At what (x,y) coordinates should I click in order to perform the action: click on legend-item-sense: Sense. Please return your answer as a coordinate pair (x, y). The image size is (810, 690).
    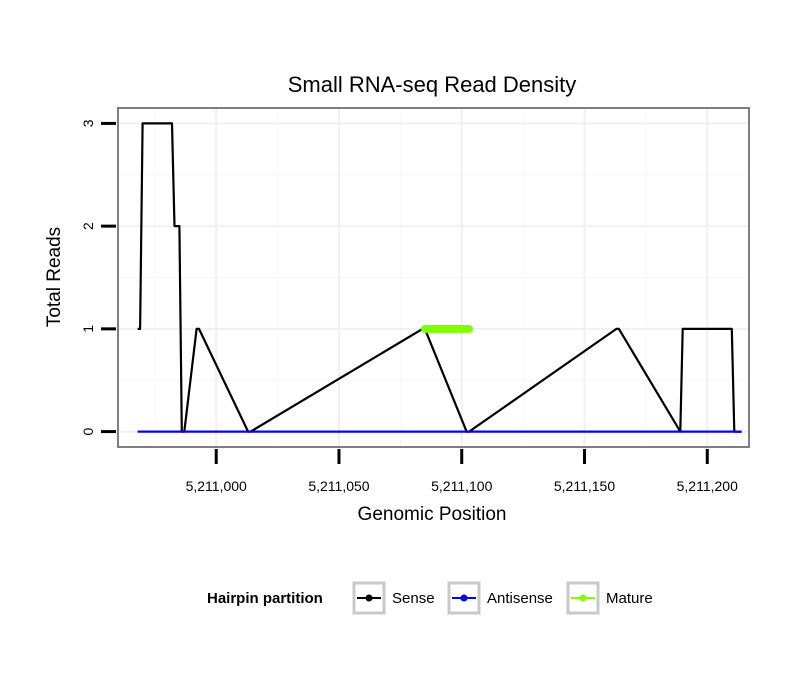
    Looking at the image, I should click on (393, 598).